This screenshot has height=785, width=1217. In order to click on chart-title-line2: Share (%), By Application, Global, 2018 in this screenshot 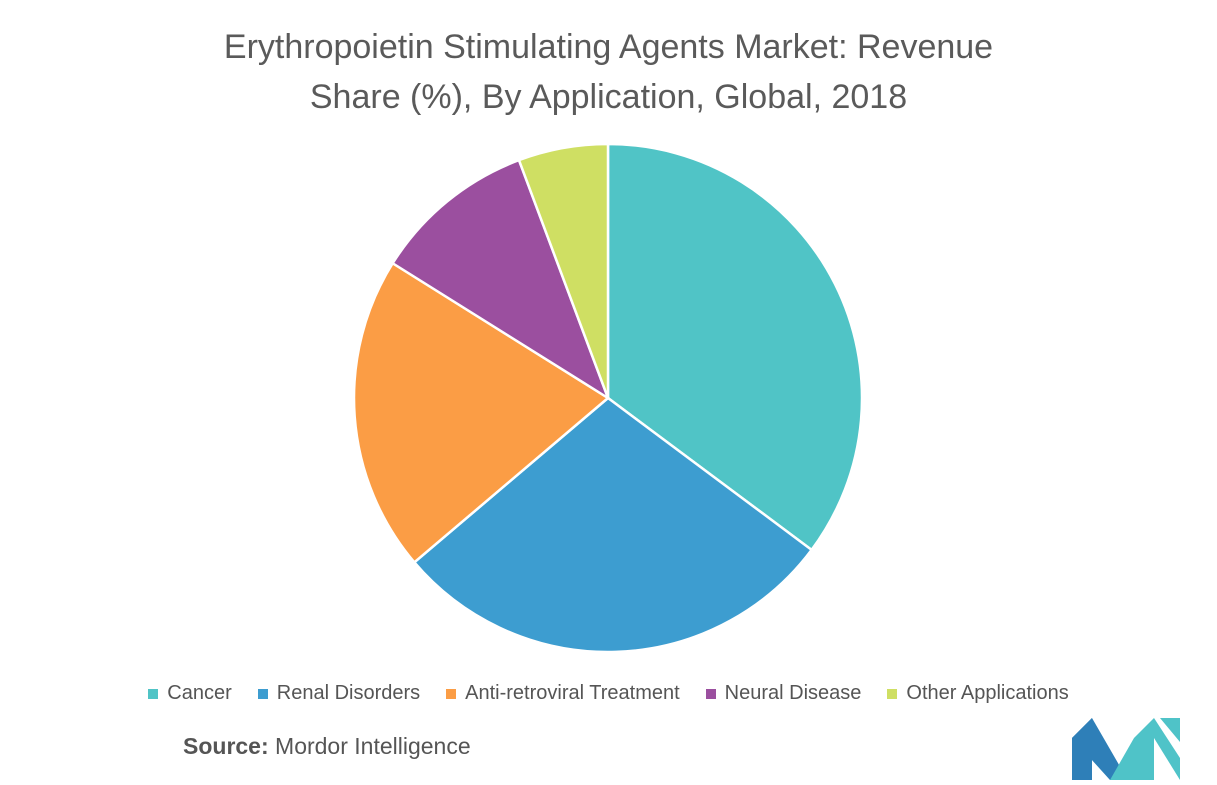, I will do `click(608, 97)`.